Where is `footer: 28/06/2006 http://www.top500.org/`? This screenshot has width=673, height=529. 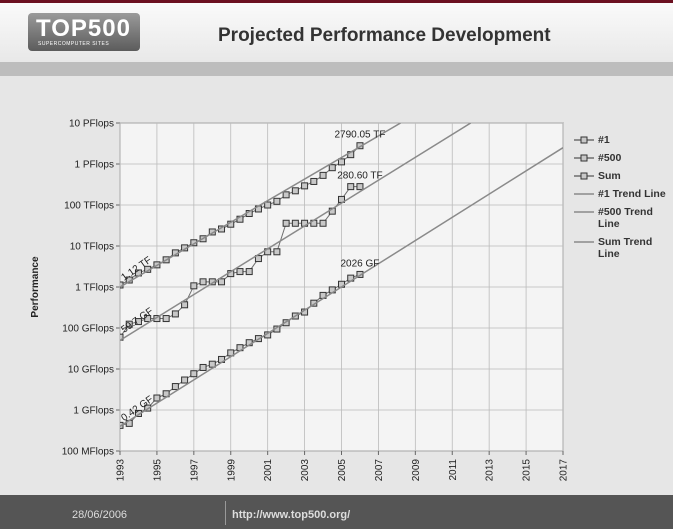 footer: 28/06/2006 http://www.top500.org/ is located at coordinates (336, 512).